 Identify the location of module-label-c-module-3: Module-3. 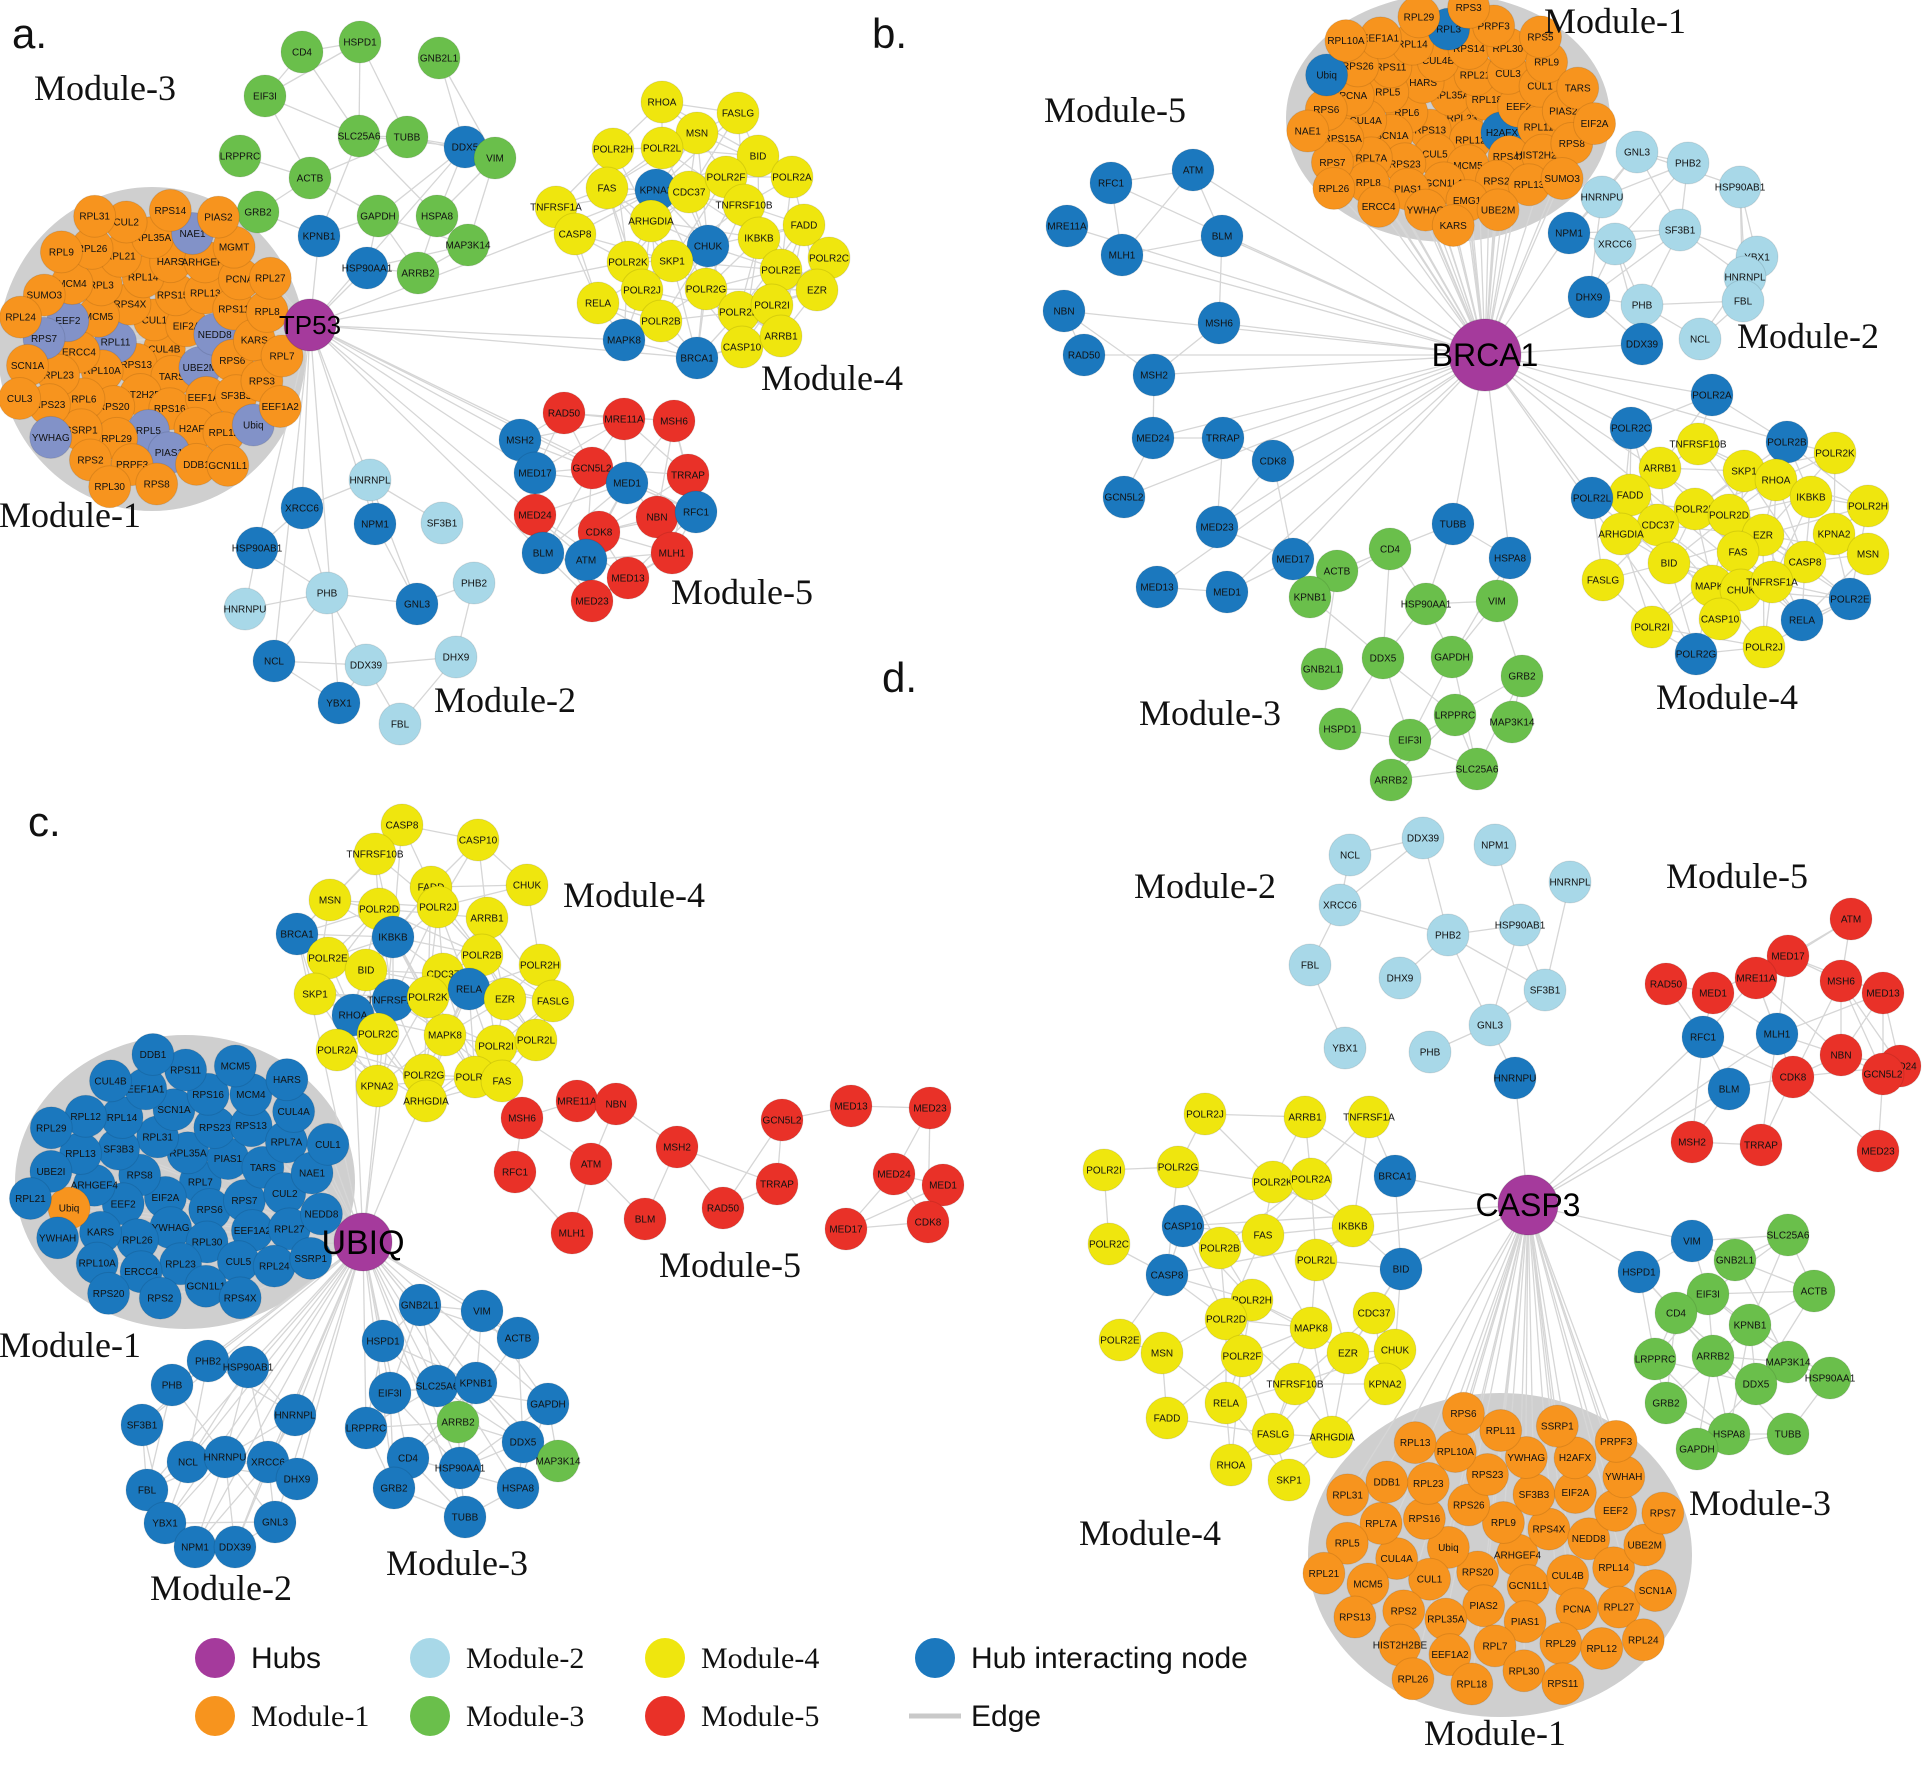
(457, 1563).